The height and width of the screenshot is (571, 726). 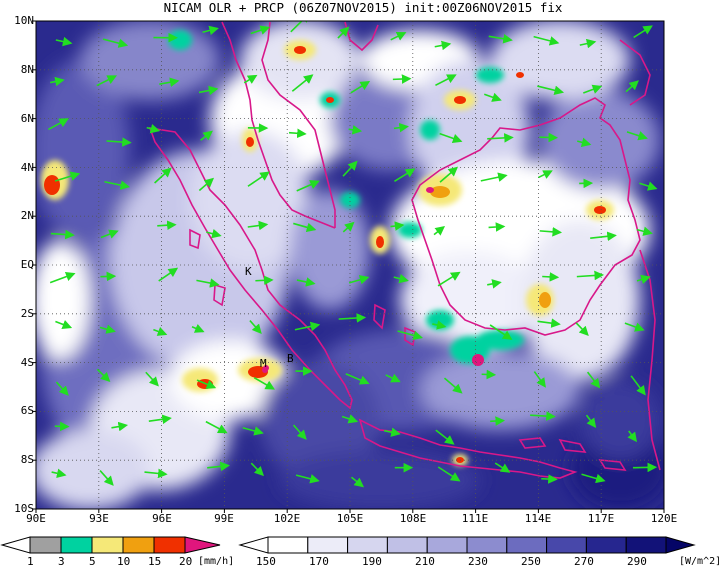 What do you see at coordinates (266, 561) in the screenshot?
I see `olr-colorbar-label: 150` at bounding box center [266, 561].